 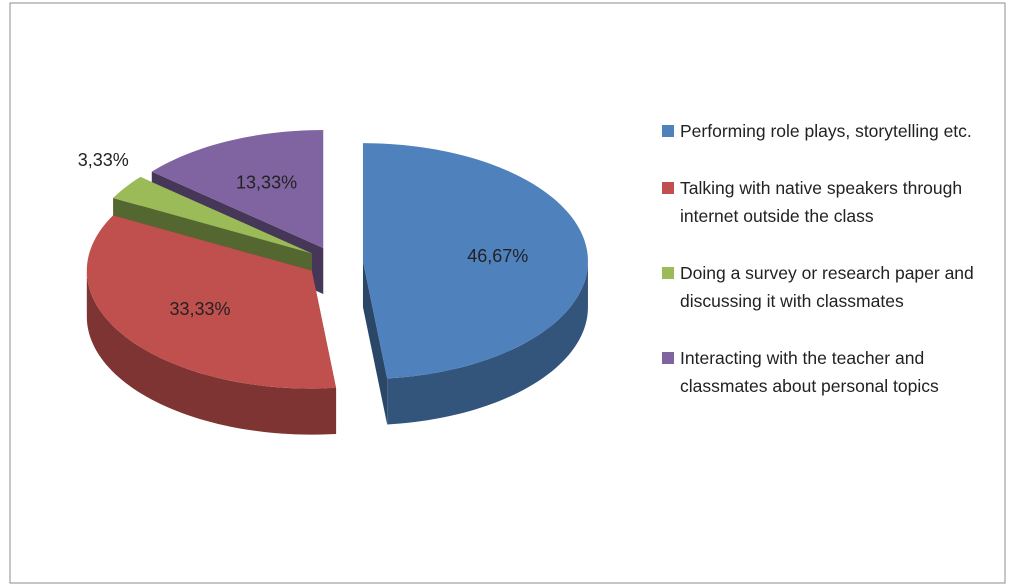 I want to click on slice-side, so click(x=375, y=343).